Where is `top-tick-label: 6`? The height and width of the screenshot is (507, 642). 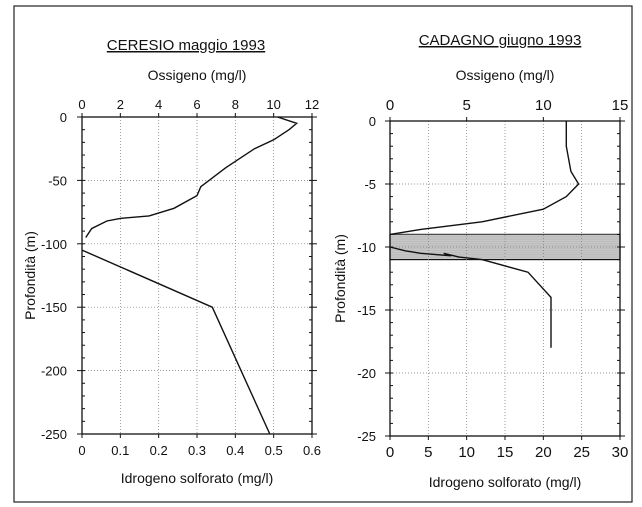
top-tick-label: 6 is located at coordinates (196, 104).